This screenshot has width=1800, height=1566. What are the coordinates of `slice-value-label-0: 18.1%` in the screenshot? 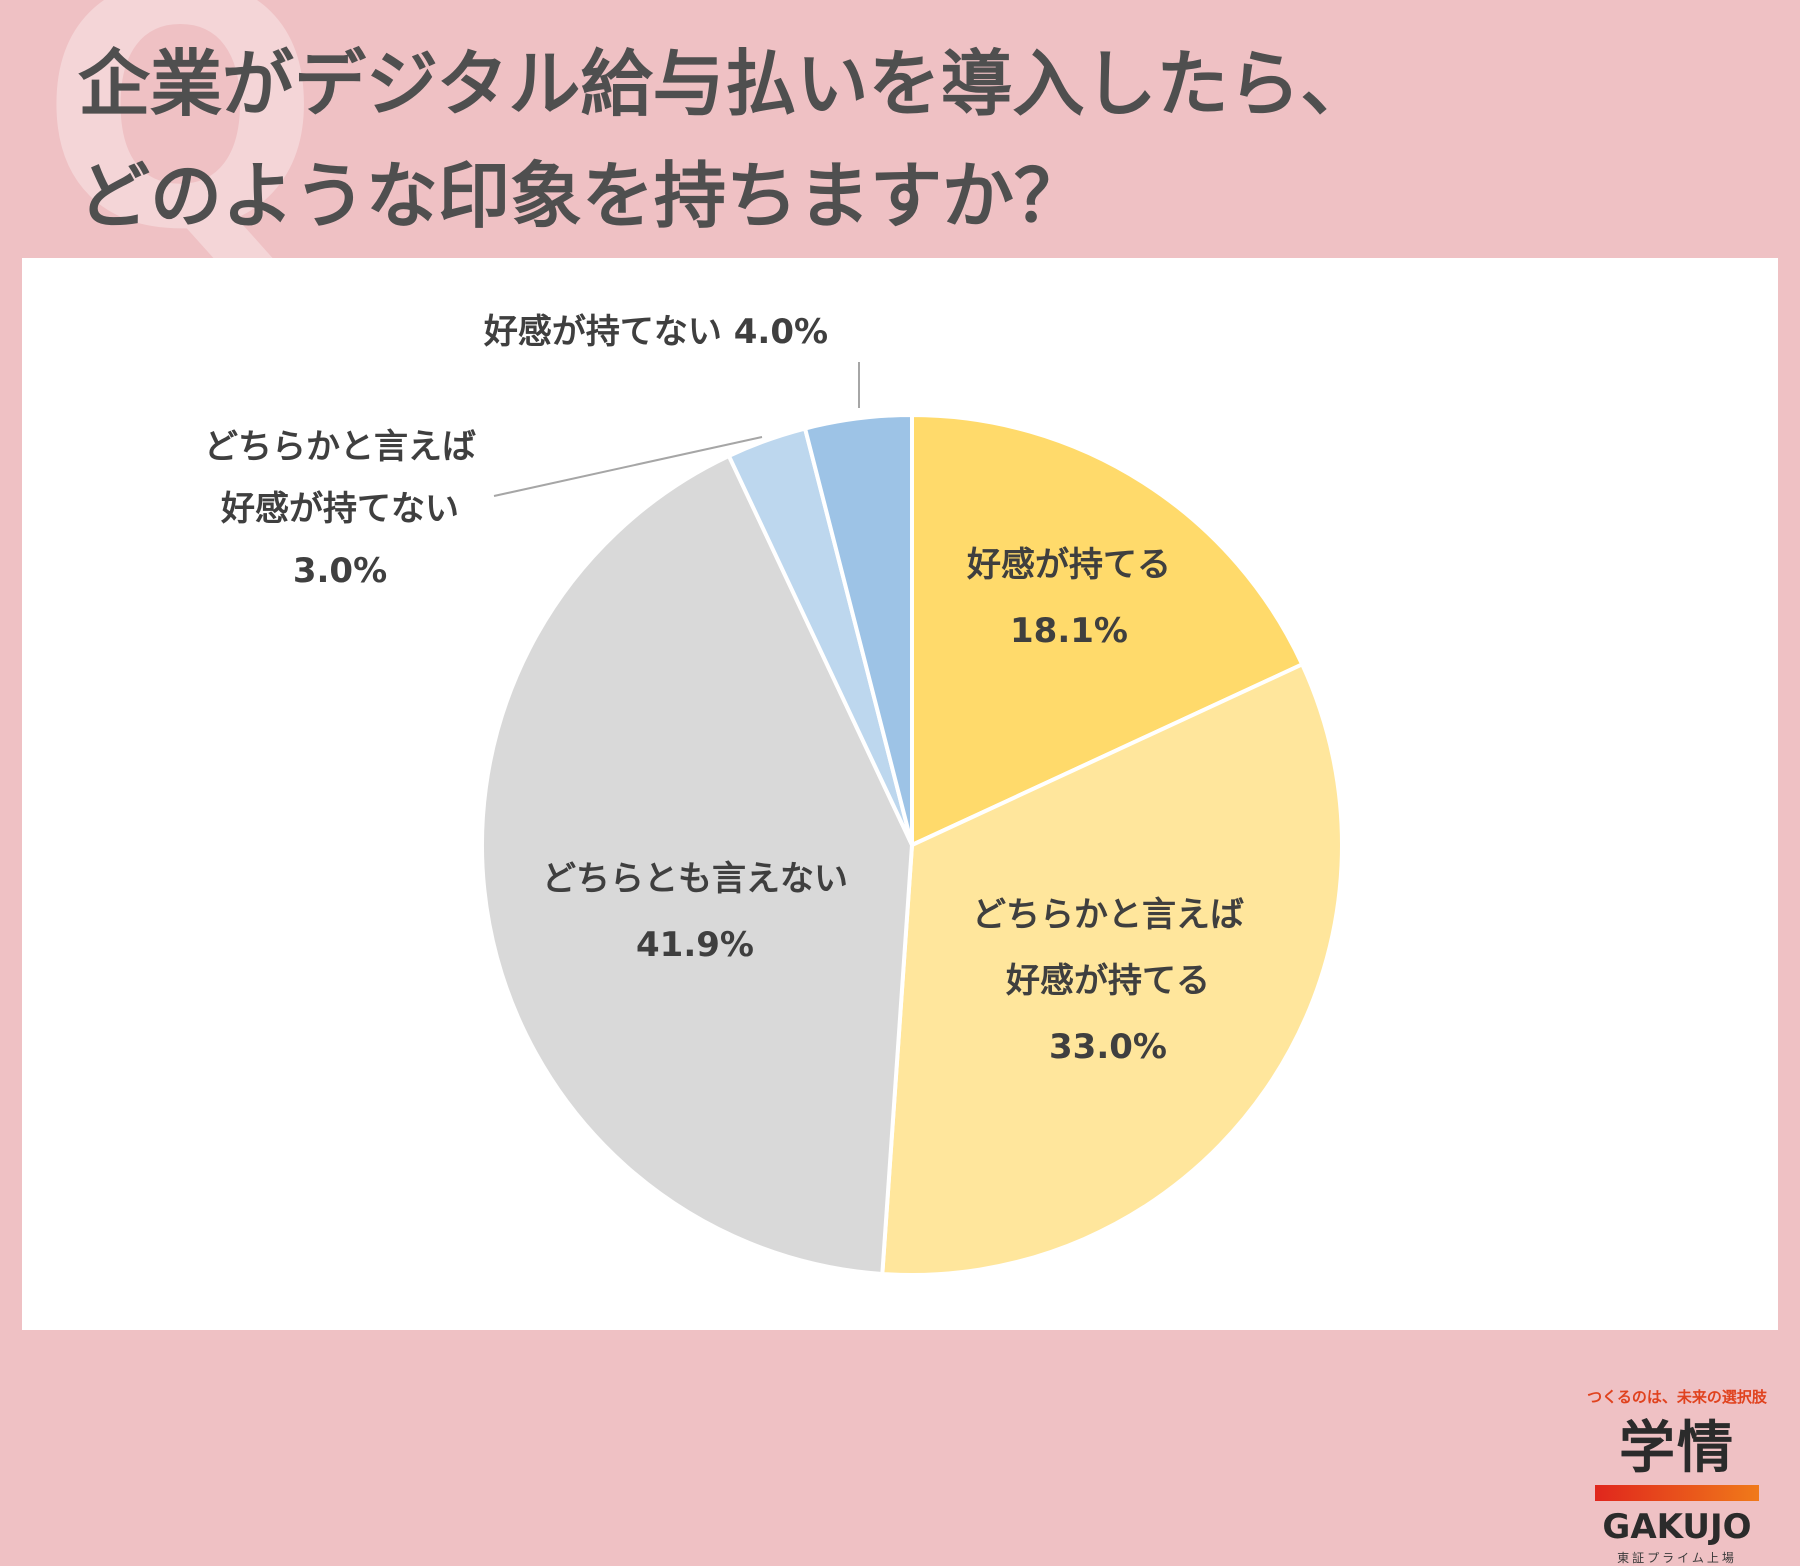 It's located at (1069, 631).